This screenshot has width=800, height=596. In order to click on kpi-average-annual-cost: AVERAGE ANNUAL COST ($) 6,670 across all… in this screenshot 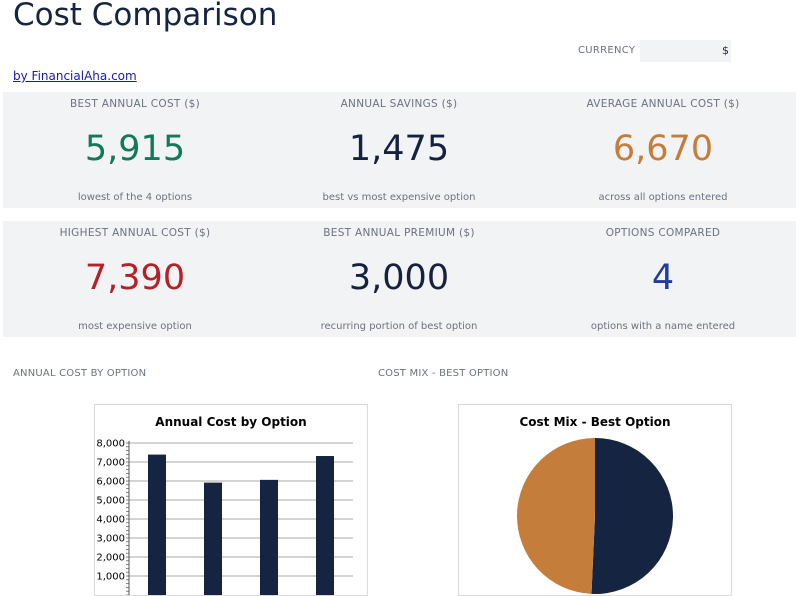, I will do `click(663, 150)`.